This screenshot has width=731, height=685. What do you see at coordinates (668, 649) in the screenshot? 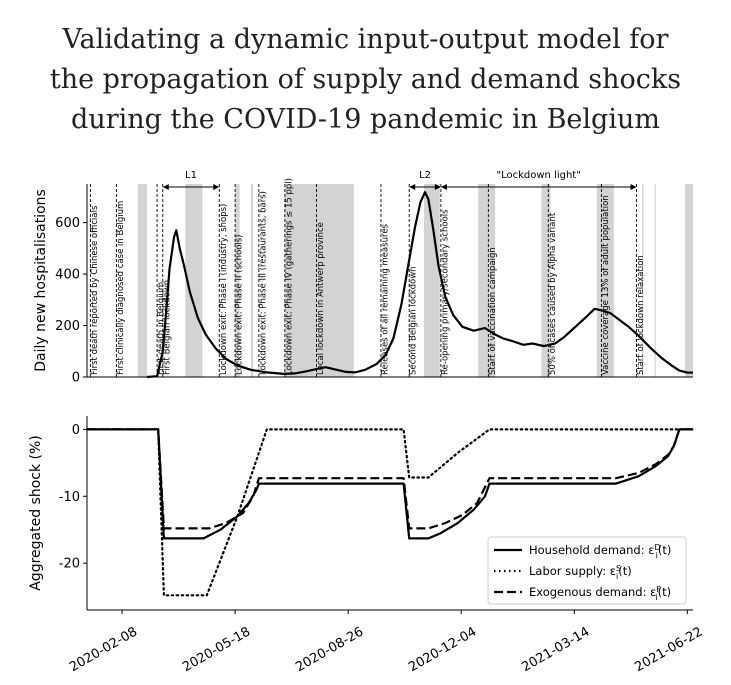
I see `x-tick-label-5: 2021-06-22` at bounding box center [668, 649].